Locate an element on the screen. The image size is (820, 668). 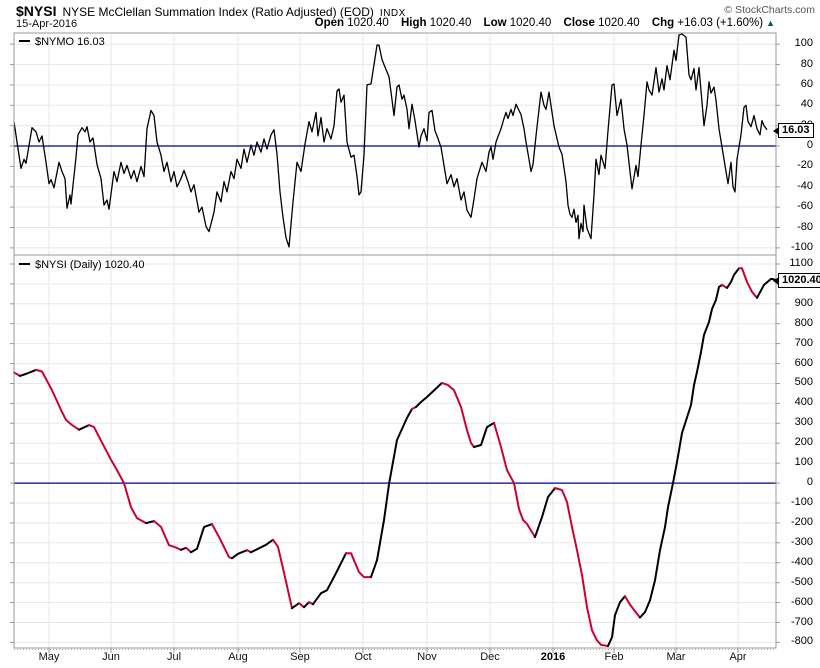
month-label: Jul is located at coordinates (174, 657).